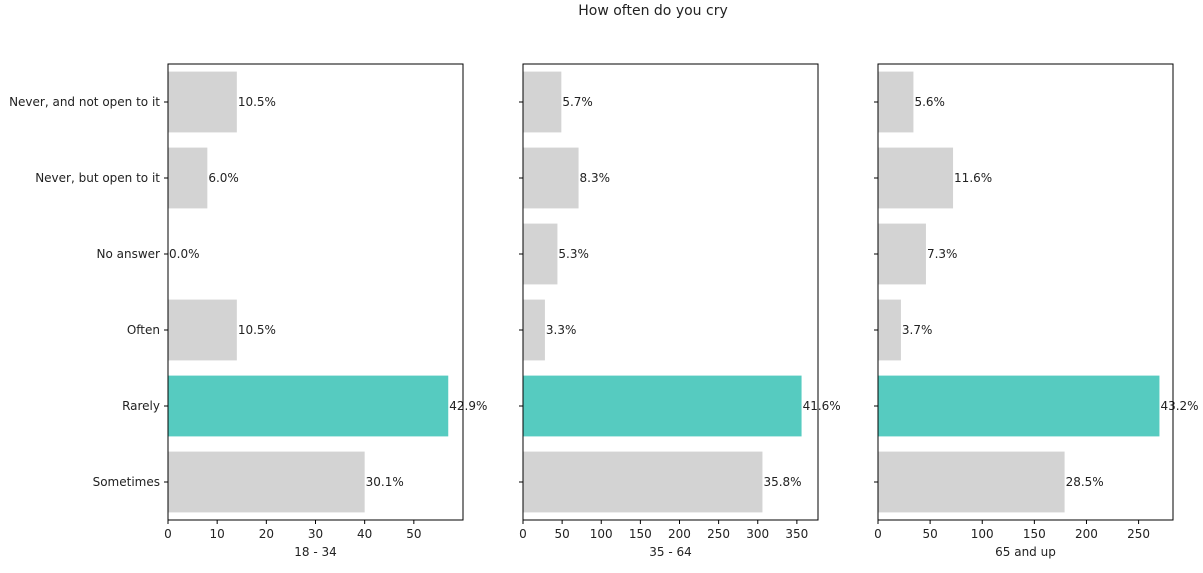 The height and width of the screenshot is (573, 1203). What do you see at coordinates (595, 178) in the screenshot?
I see `bar-label-2-2: 8.3%` at bounding box center [595, 178].